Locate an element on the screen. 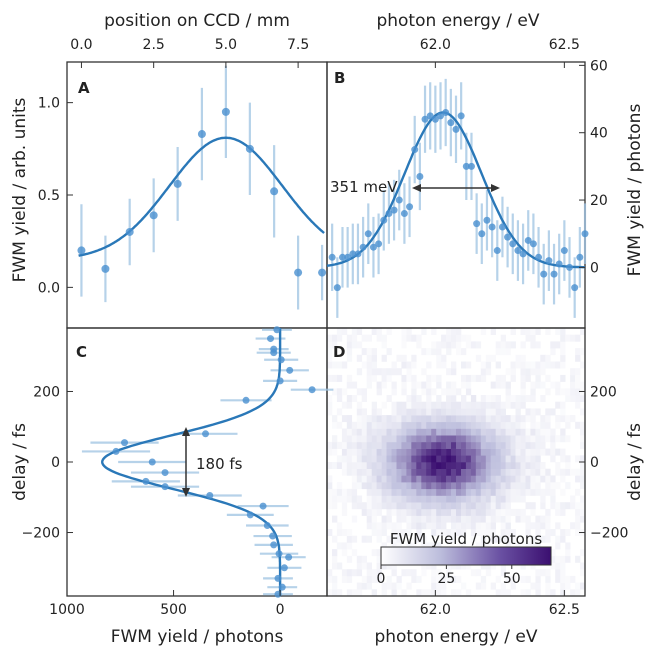 This screenshot has height=654, width=654. colorbar-label: FWM yield / photons is located at coordinates (466, 539).